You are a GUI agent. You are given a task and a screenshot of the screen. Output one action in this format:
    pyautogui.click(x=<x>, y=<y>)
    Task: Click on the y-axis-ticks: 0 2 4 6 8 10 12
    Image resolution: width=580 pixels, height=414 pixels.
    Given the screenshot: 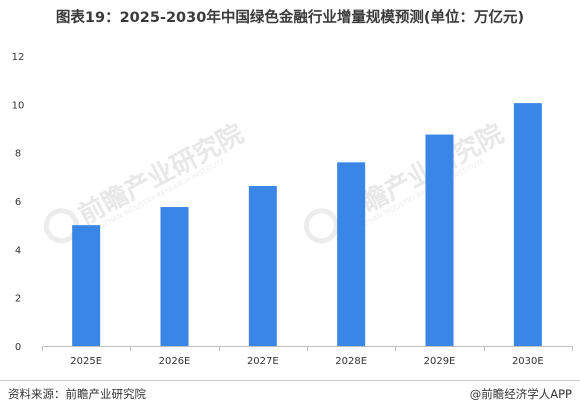 What is the action you would take?
    pyautogui.click(x=18, y=202)
    